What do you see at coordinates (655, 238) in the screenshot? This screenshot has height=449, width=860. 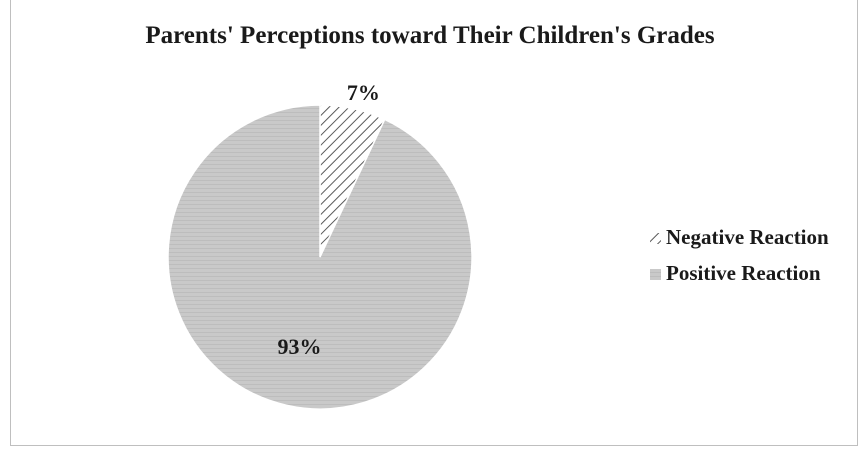 I see `legend-swatch-negative-reaction` at bounding box center [655, 238].